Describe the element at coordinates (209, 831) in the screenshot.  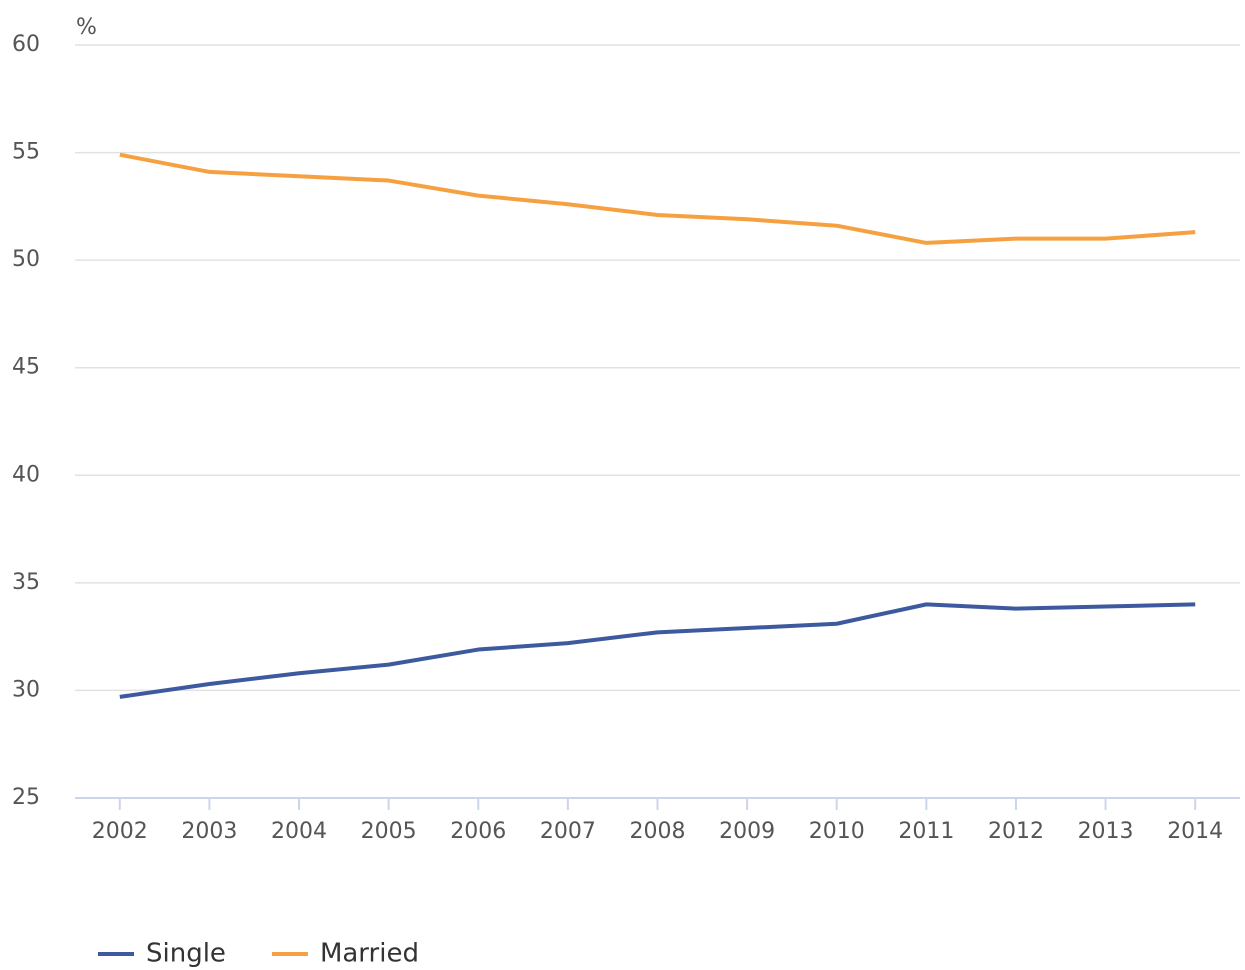
I see `x-tick-label: 2003` at that location.